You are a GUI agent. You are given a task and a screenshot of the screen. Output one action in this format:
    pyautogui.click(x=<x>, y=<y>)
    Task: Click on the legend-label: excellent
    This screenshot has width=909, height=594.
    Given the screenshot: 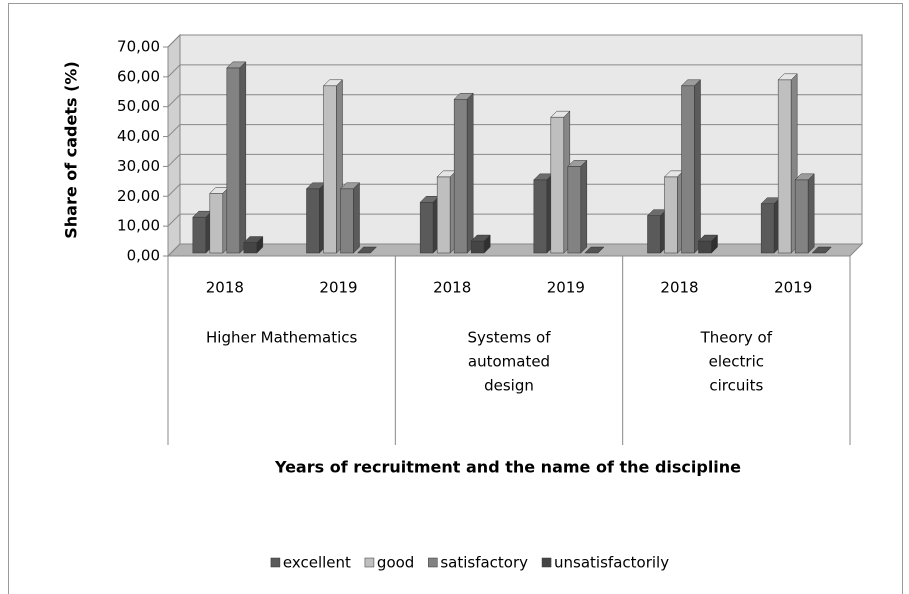 What is the action you would take?
    pyautogui.click(x=317, y=563)
    